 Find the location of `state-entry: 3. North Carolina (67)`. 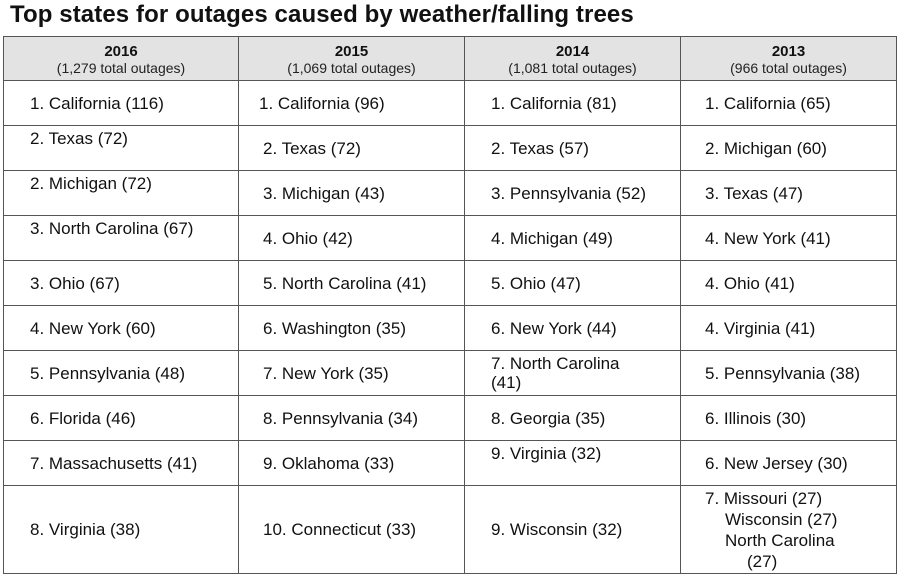

state-entry: 3. North Carolina (67) is located at coordinates (112, 228).